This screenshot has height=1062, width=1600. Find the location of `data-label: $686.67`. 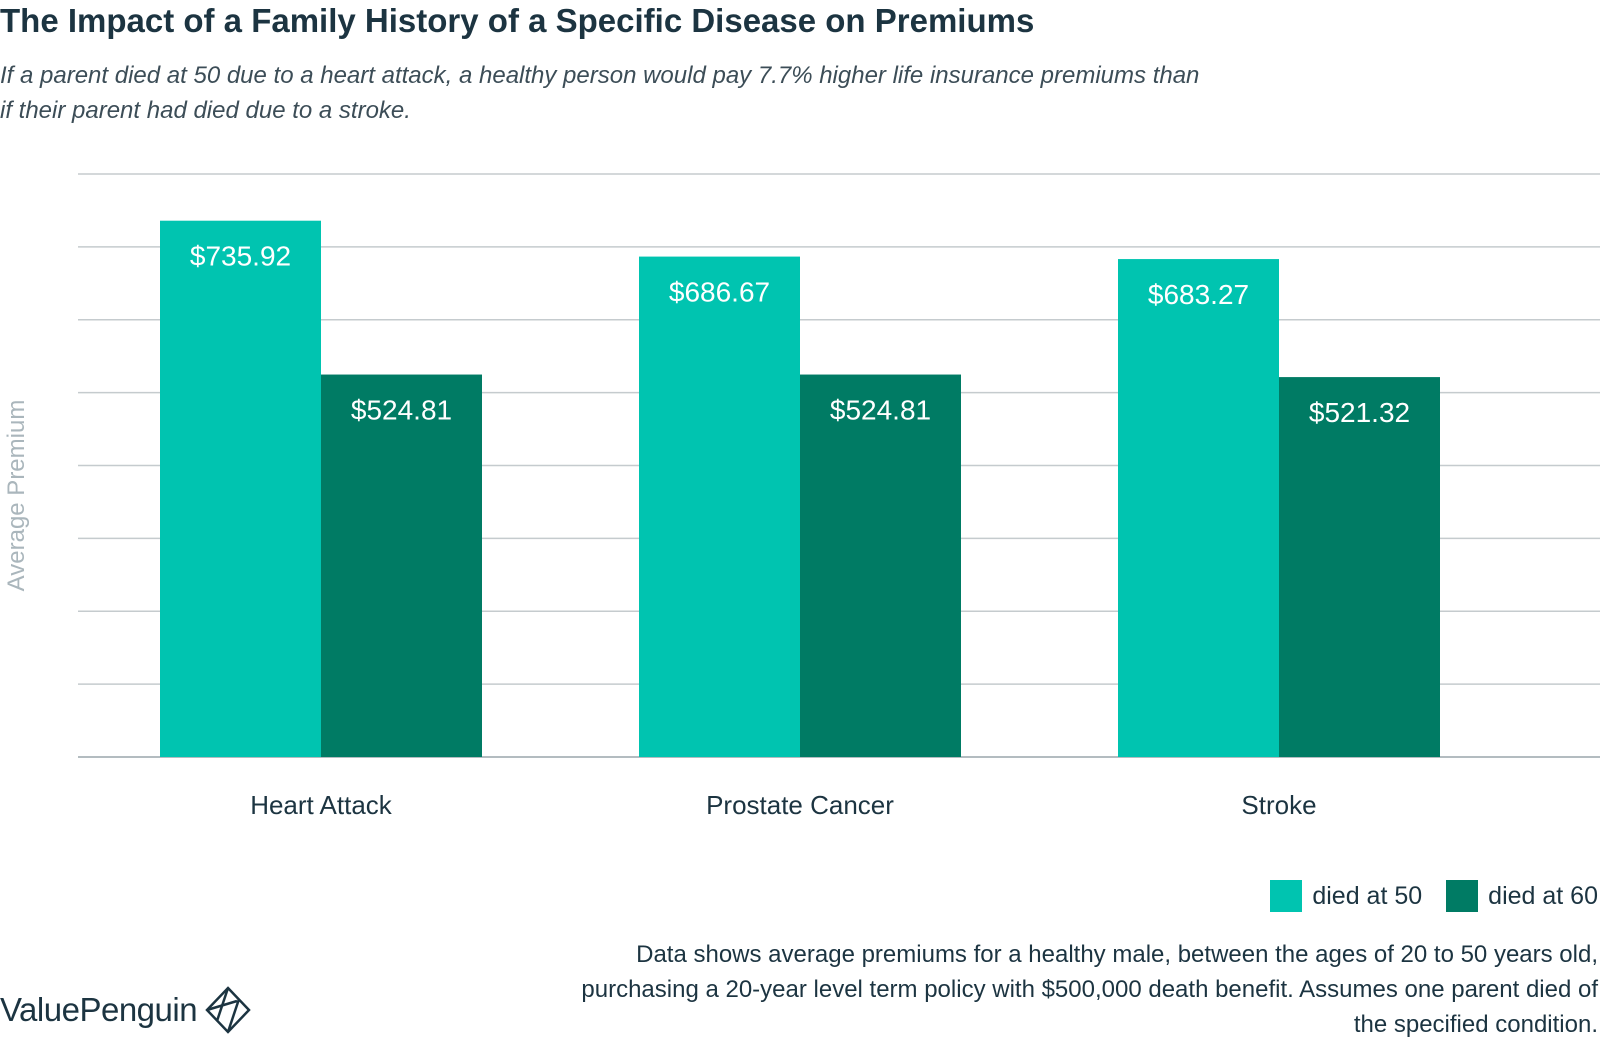

data-label: $686.67 is located at coordinates (719, 292).